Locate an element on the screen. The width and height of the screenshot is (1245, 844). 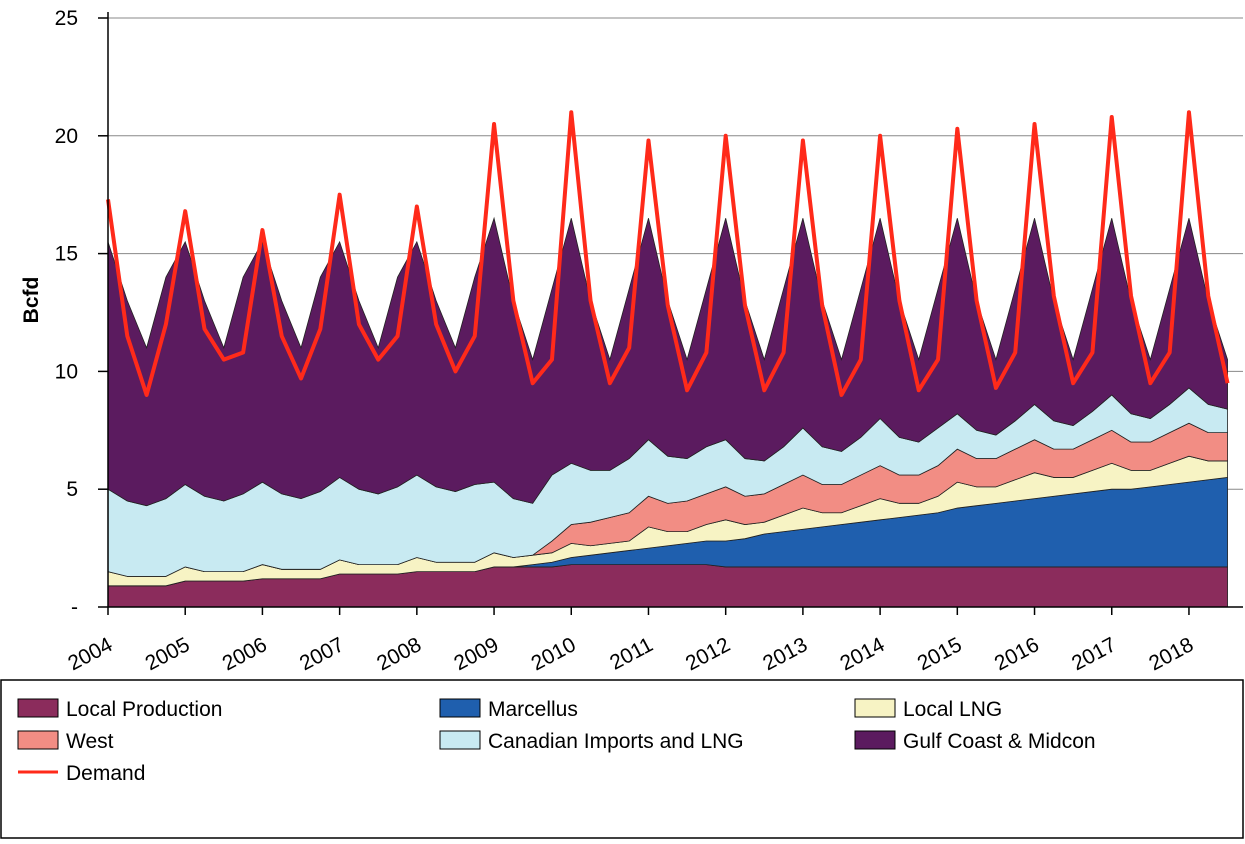
y-tick-label: 5 is located at coordinates (72, 489).